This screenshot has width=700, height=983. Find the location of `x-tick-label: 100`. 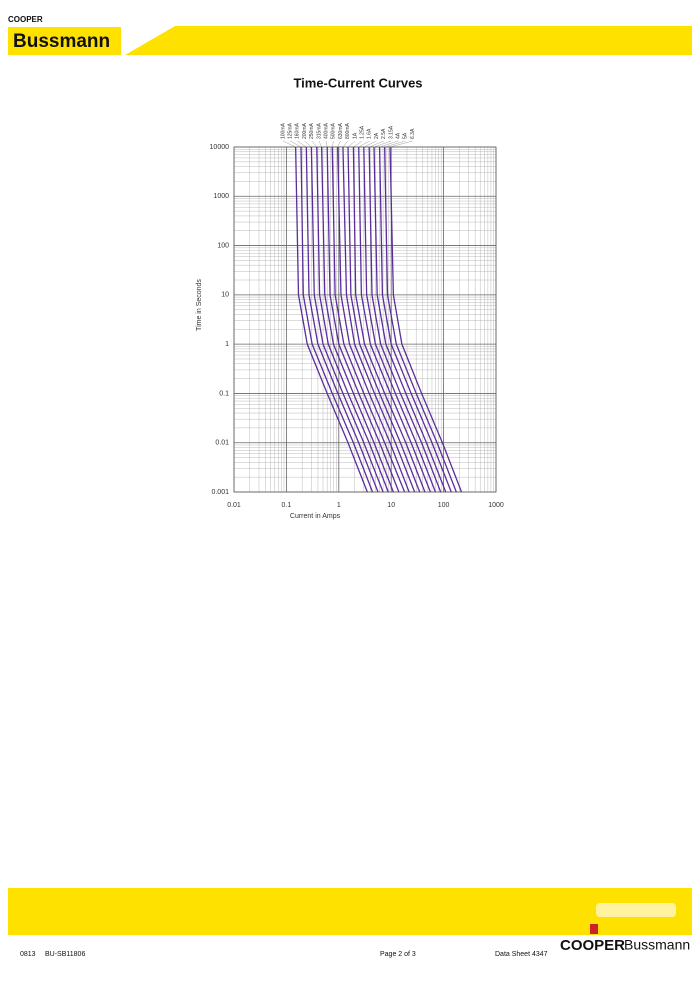

x-tick-label: 100 is located at coordinates (444, 505).